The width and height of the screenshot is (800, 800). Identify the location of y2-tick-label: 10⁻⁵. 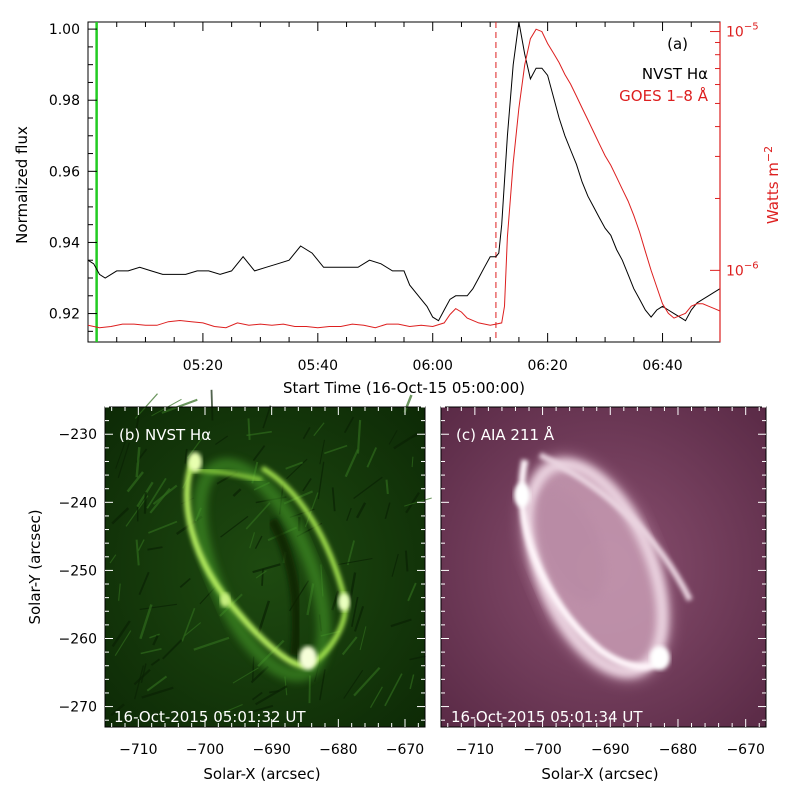
(742, 31).